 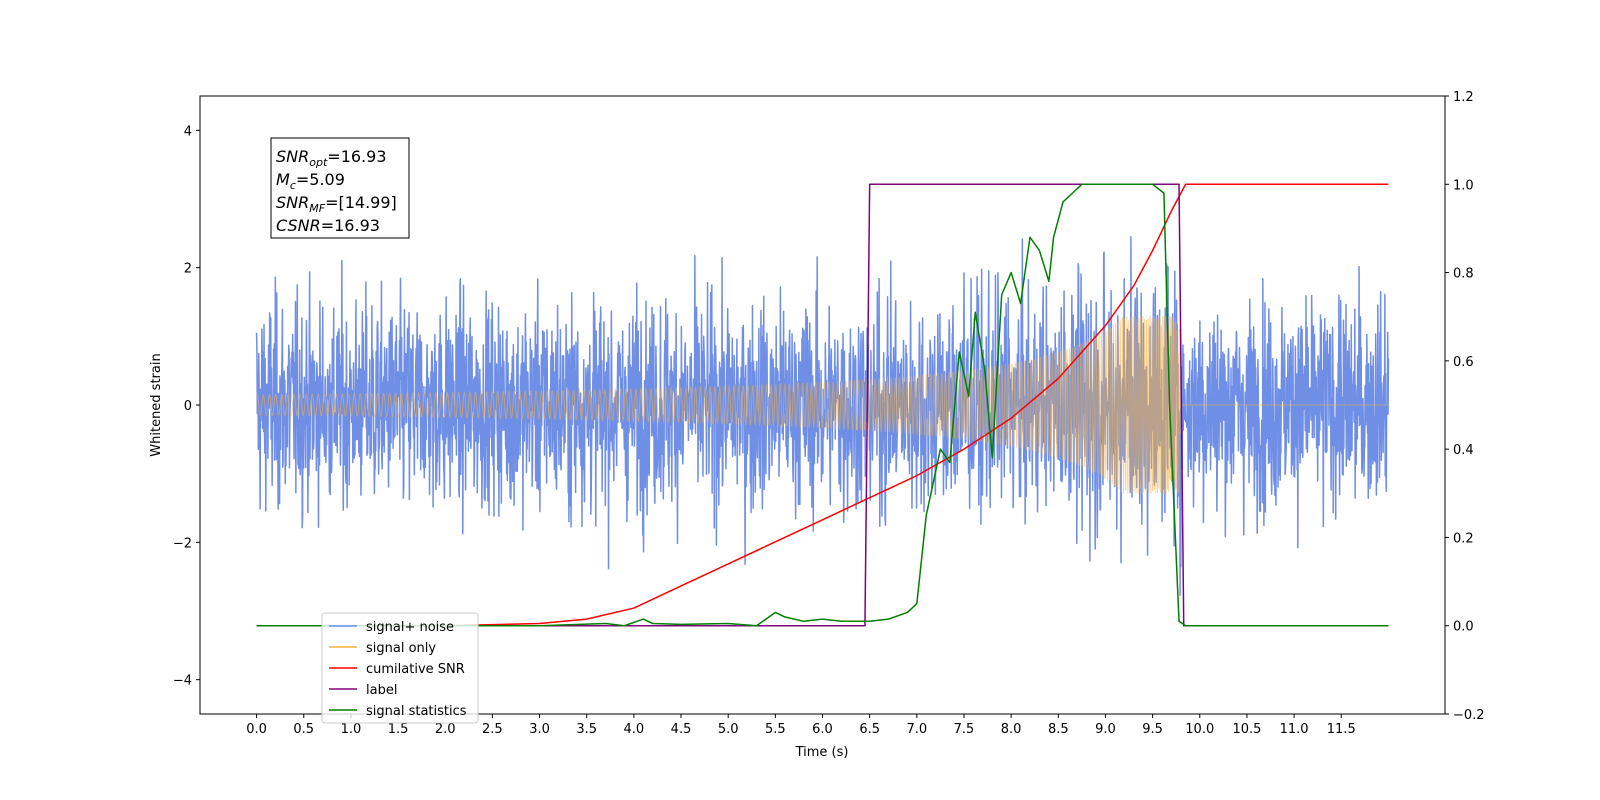 What do you see at coordinates (188, 269) in the screenshot?
I see `y-tick-label: 2` at bounding box center [188, 269].